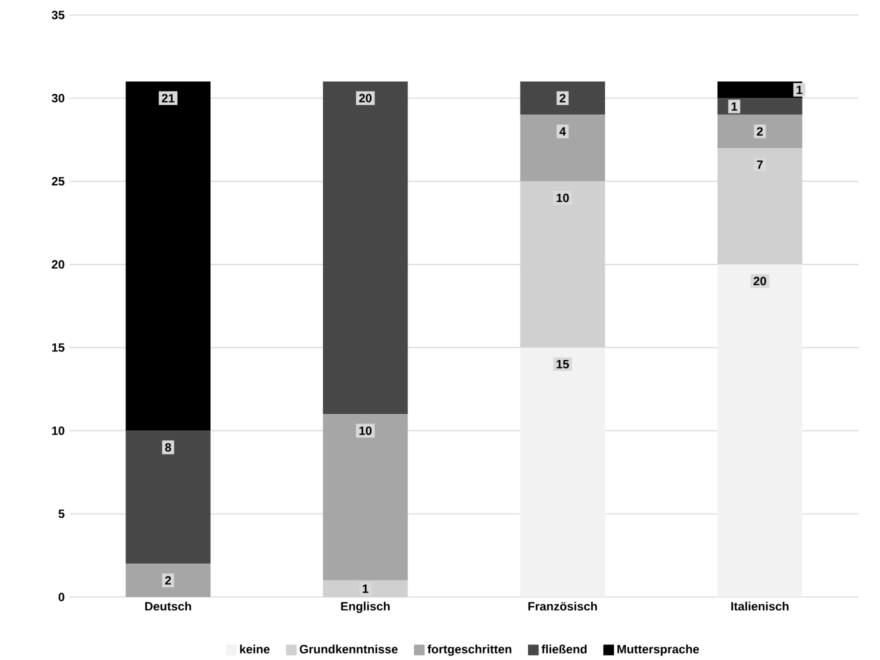 This screenshot has width=880, height=660. What do you see at coordinates (562, 364) in the screenshot?
I see `data-label: 15` at bounding box center [562, 364].